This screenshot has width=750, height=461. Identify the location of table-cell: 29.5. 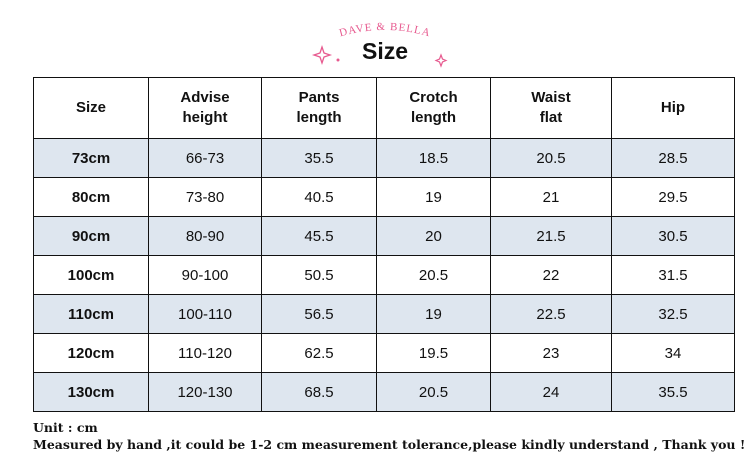
(673, 197).